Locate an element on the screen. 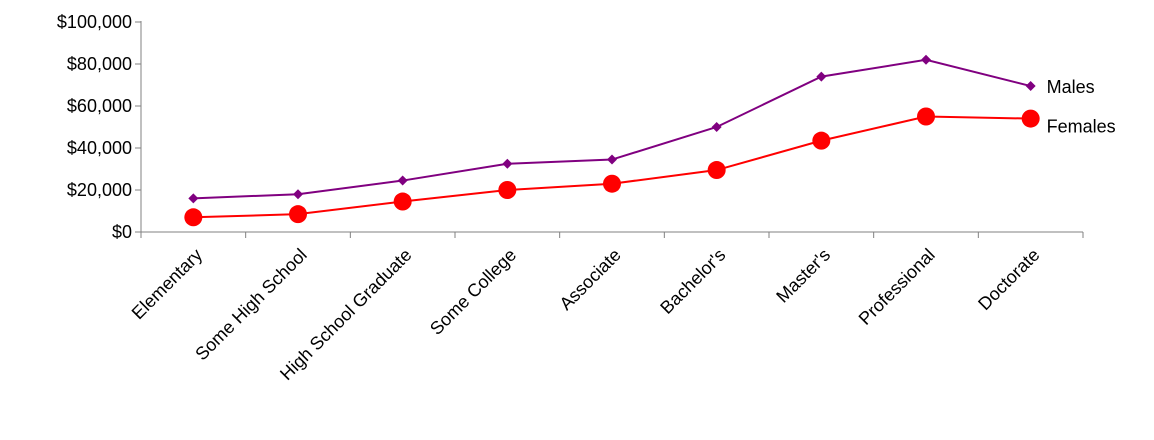  series-label: Females is located at coordinates (1081, 126).